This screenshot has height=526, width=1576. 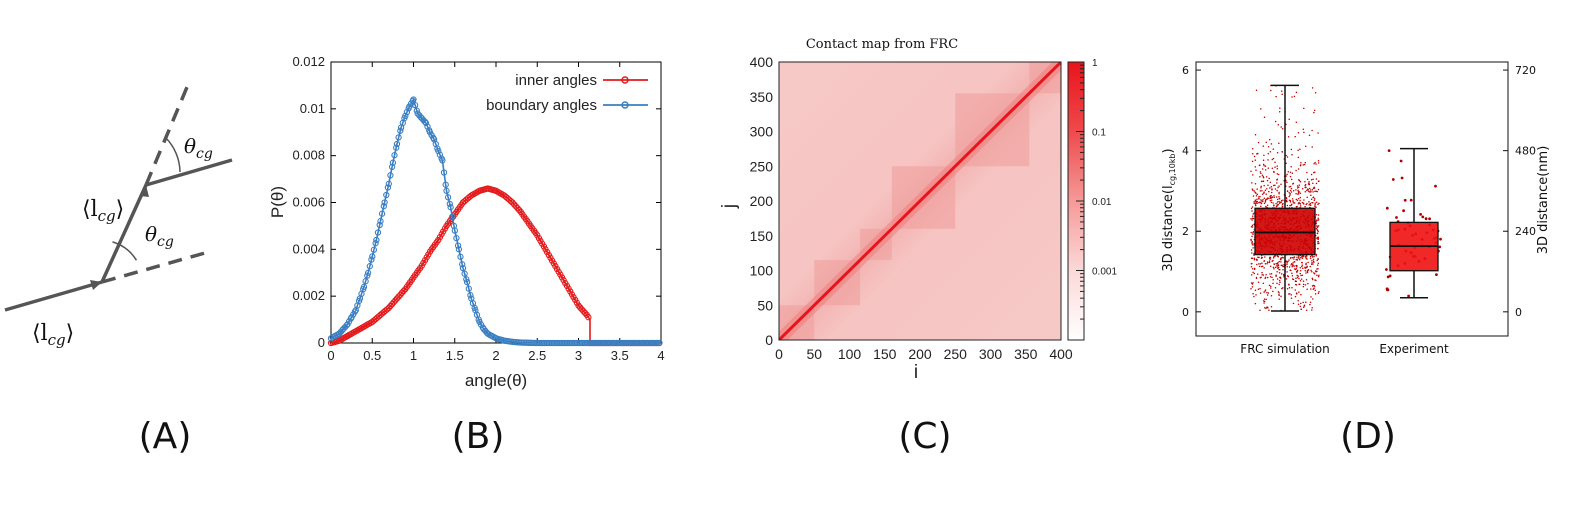 I want to click on length-label-middle: ⟨lcg⟩, so click(x=103, y=211).